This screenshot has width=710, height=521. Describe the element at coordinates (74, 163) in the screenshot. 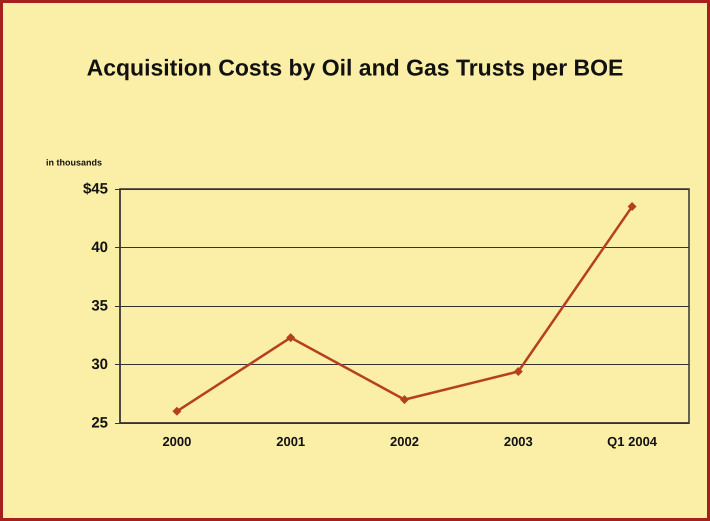

I see `y-axis-title: in thousands` at that location.